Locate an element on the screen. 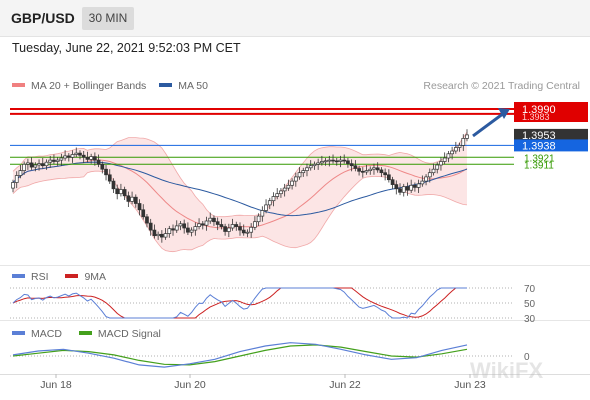 This screenshot has height=400, width=590. macd-zero-label: 0 is located at coordinates (527, 357).